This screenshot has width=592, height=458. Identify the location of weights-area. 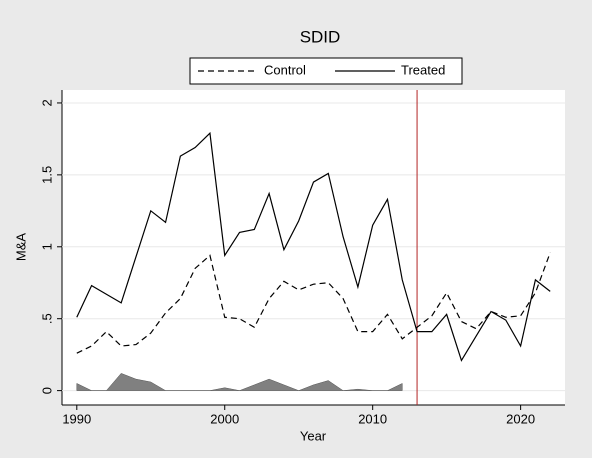
(239, 382).